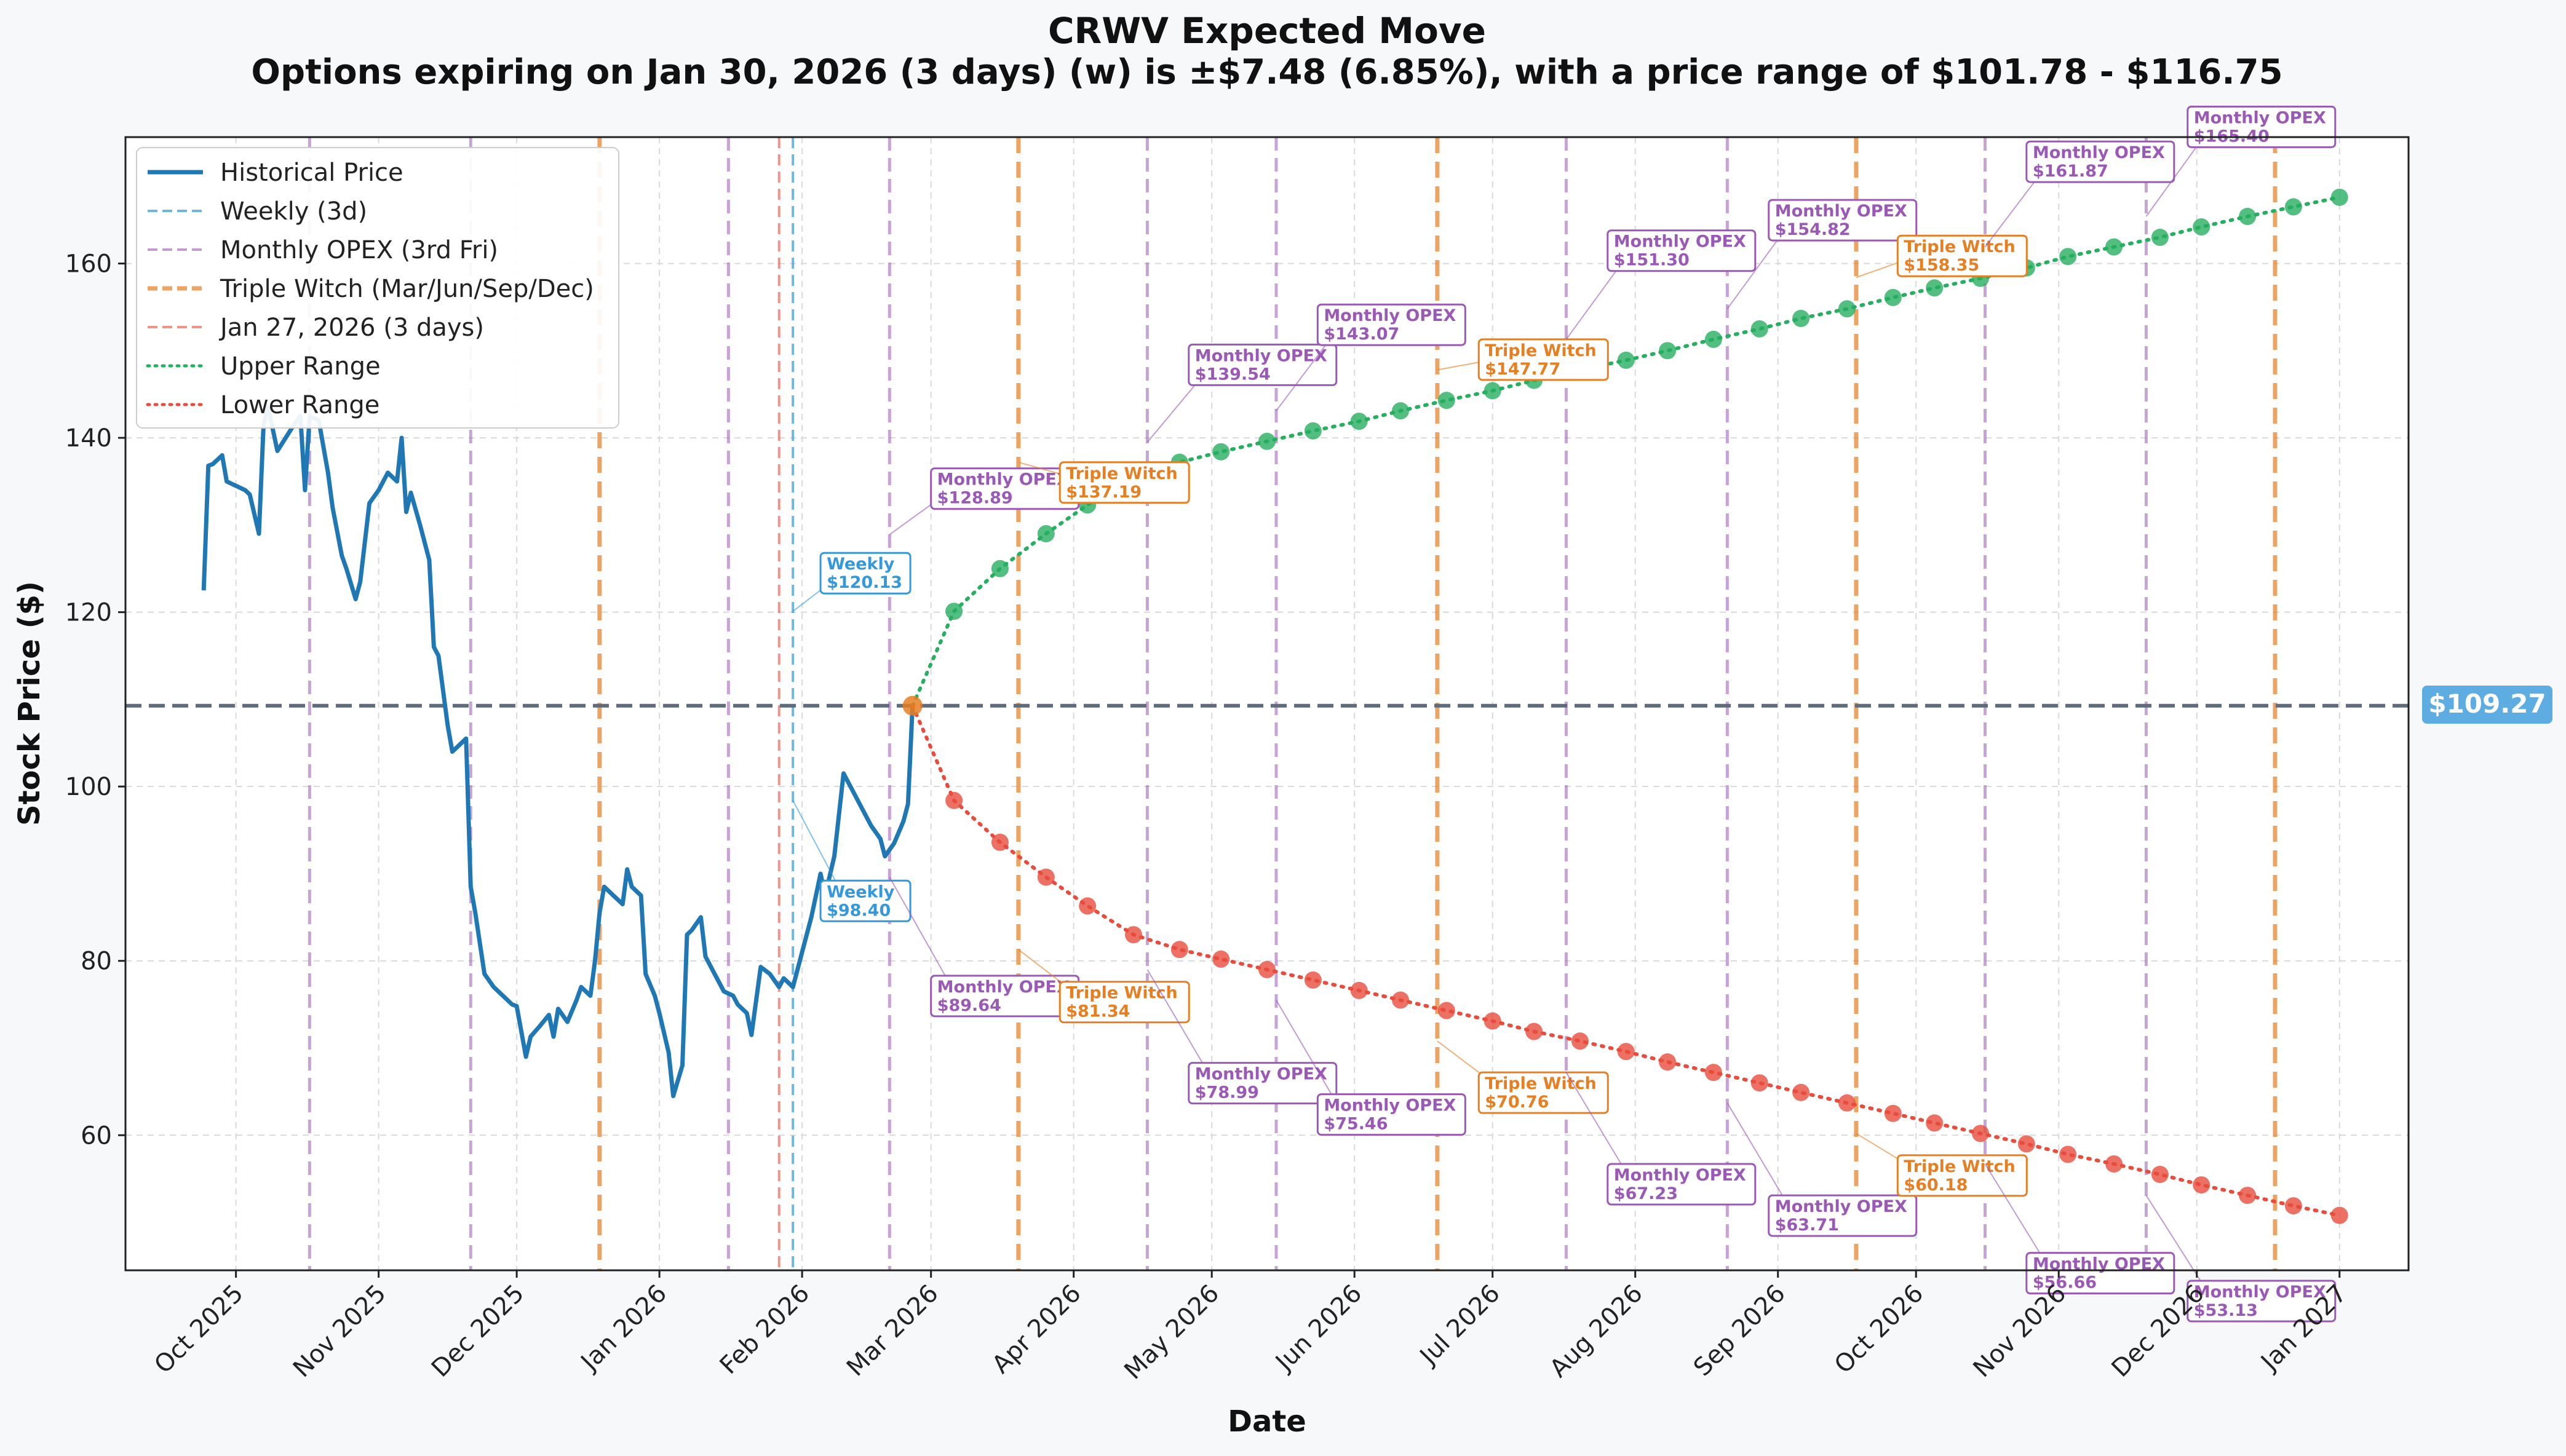 The width and height of the screenshot is (2566, 1456). What do you see at coordinates (2226, 1311) in the screenshot?
I see `annotation-value: $53.13` at bounding box center [2226, 1311].